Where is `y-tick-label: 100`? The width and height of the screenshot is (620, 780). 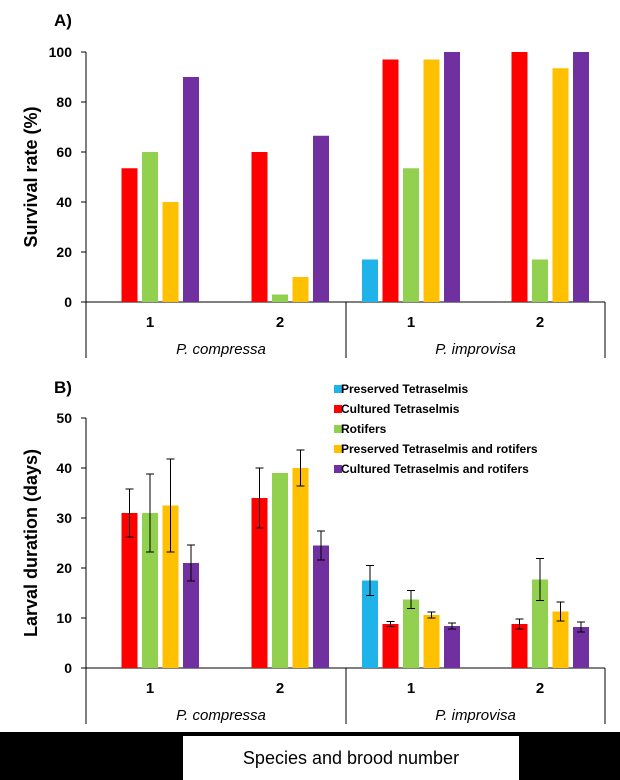 y-tick-label: 100 is located at coordinates (61, 52).